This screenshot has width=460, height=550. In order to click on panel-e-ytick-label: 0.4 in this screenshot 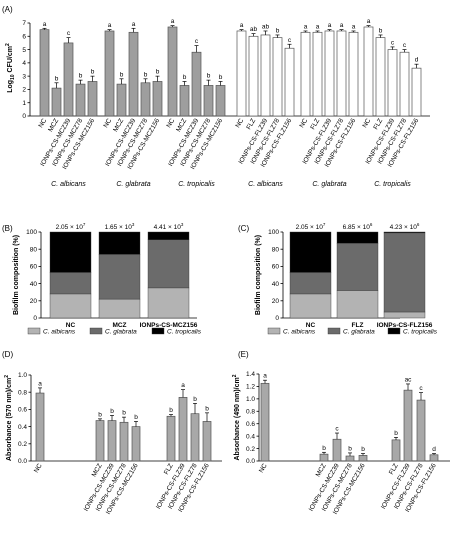, I will do `click(250, 436)`.